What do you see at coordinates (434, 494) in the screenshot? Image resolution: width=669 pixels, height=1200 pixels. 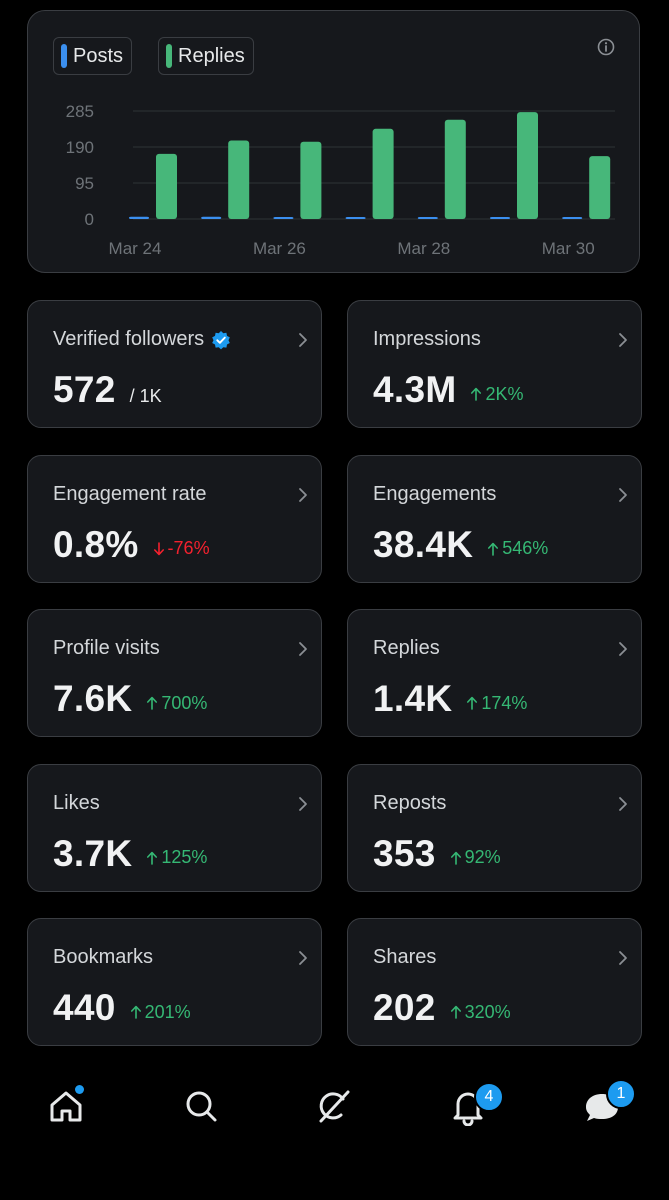 I see `stat-label: Engagements` at bounding box center [434, 494].